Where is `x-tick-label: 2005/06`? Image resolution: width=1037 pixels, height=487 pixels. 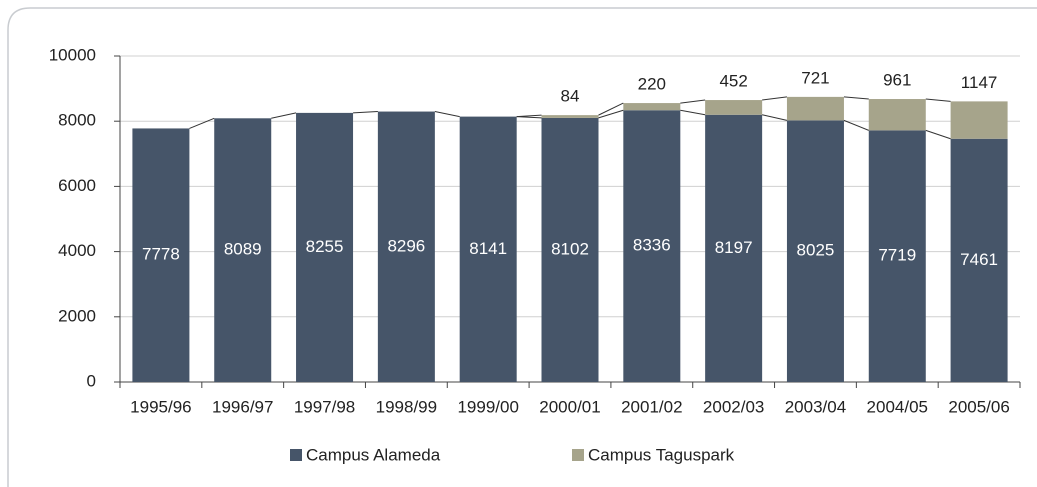 x-tick-label: 2005/06 is located at coordinates (978, 406).